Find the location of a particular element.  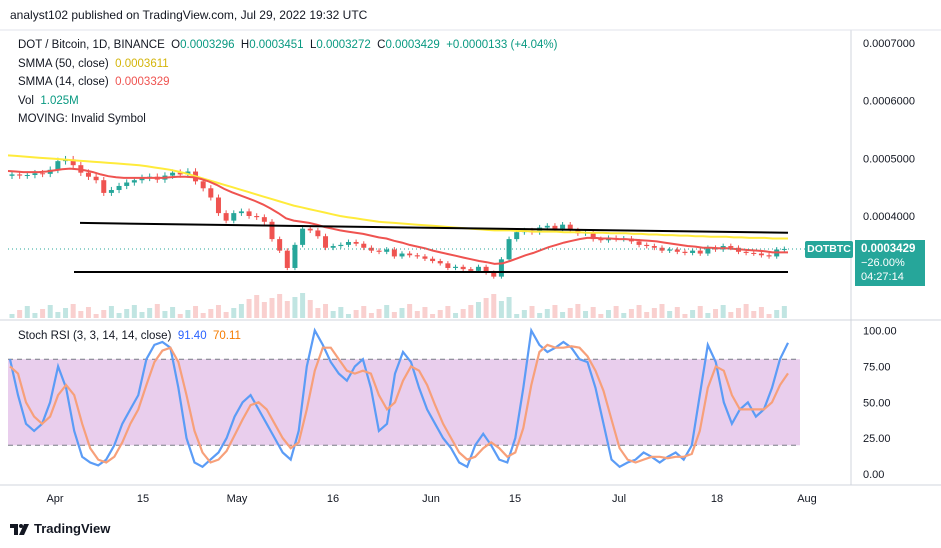

current-price-box: 0.0003429 −26.00% 04:27:14 is located at coordinates (890, 263).